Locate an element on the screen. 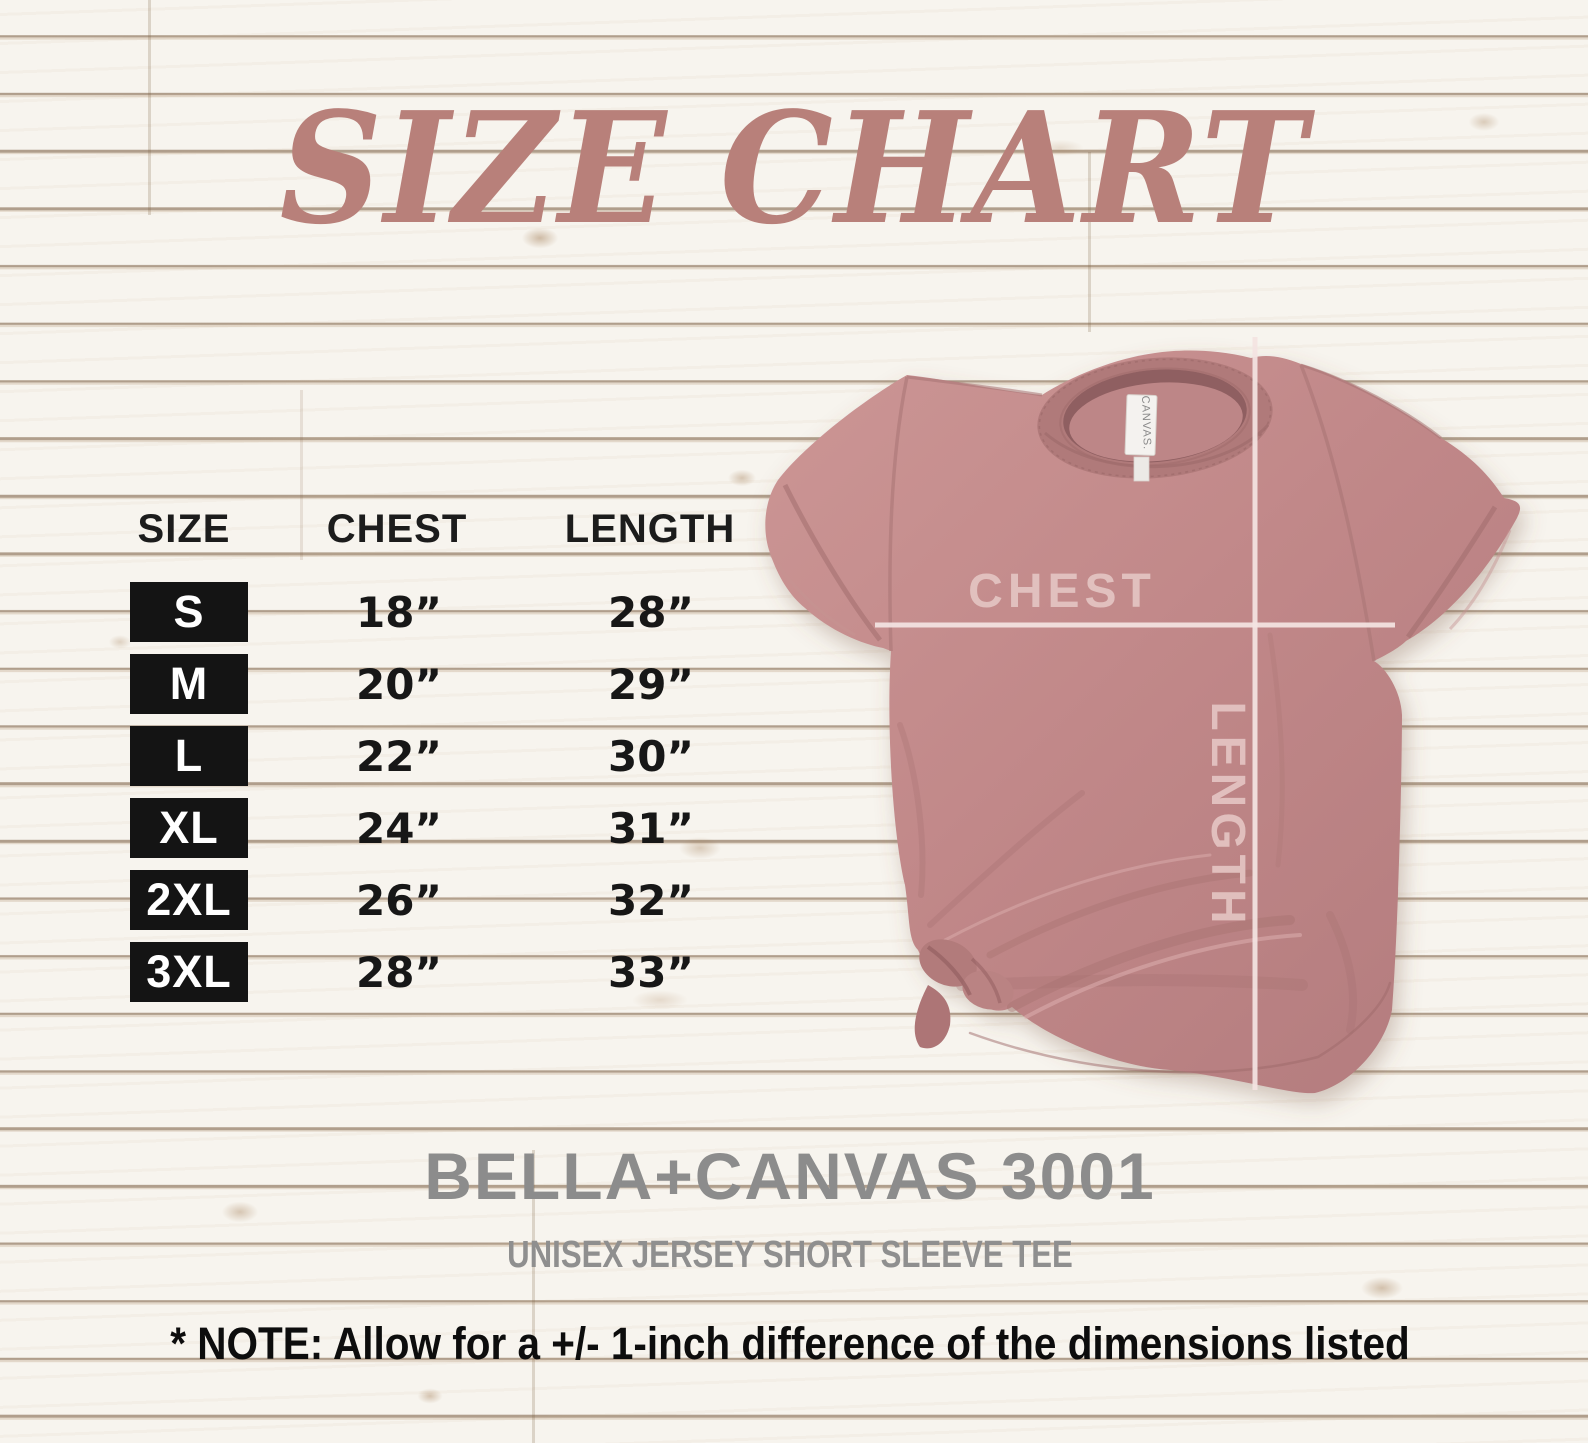 Image resolution: width=1588 pixels, height=1443 pixels. size-cell: 3XL is located at coordinates (189, 972).